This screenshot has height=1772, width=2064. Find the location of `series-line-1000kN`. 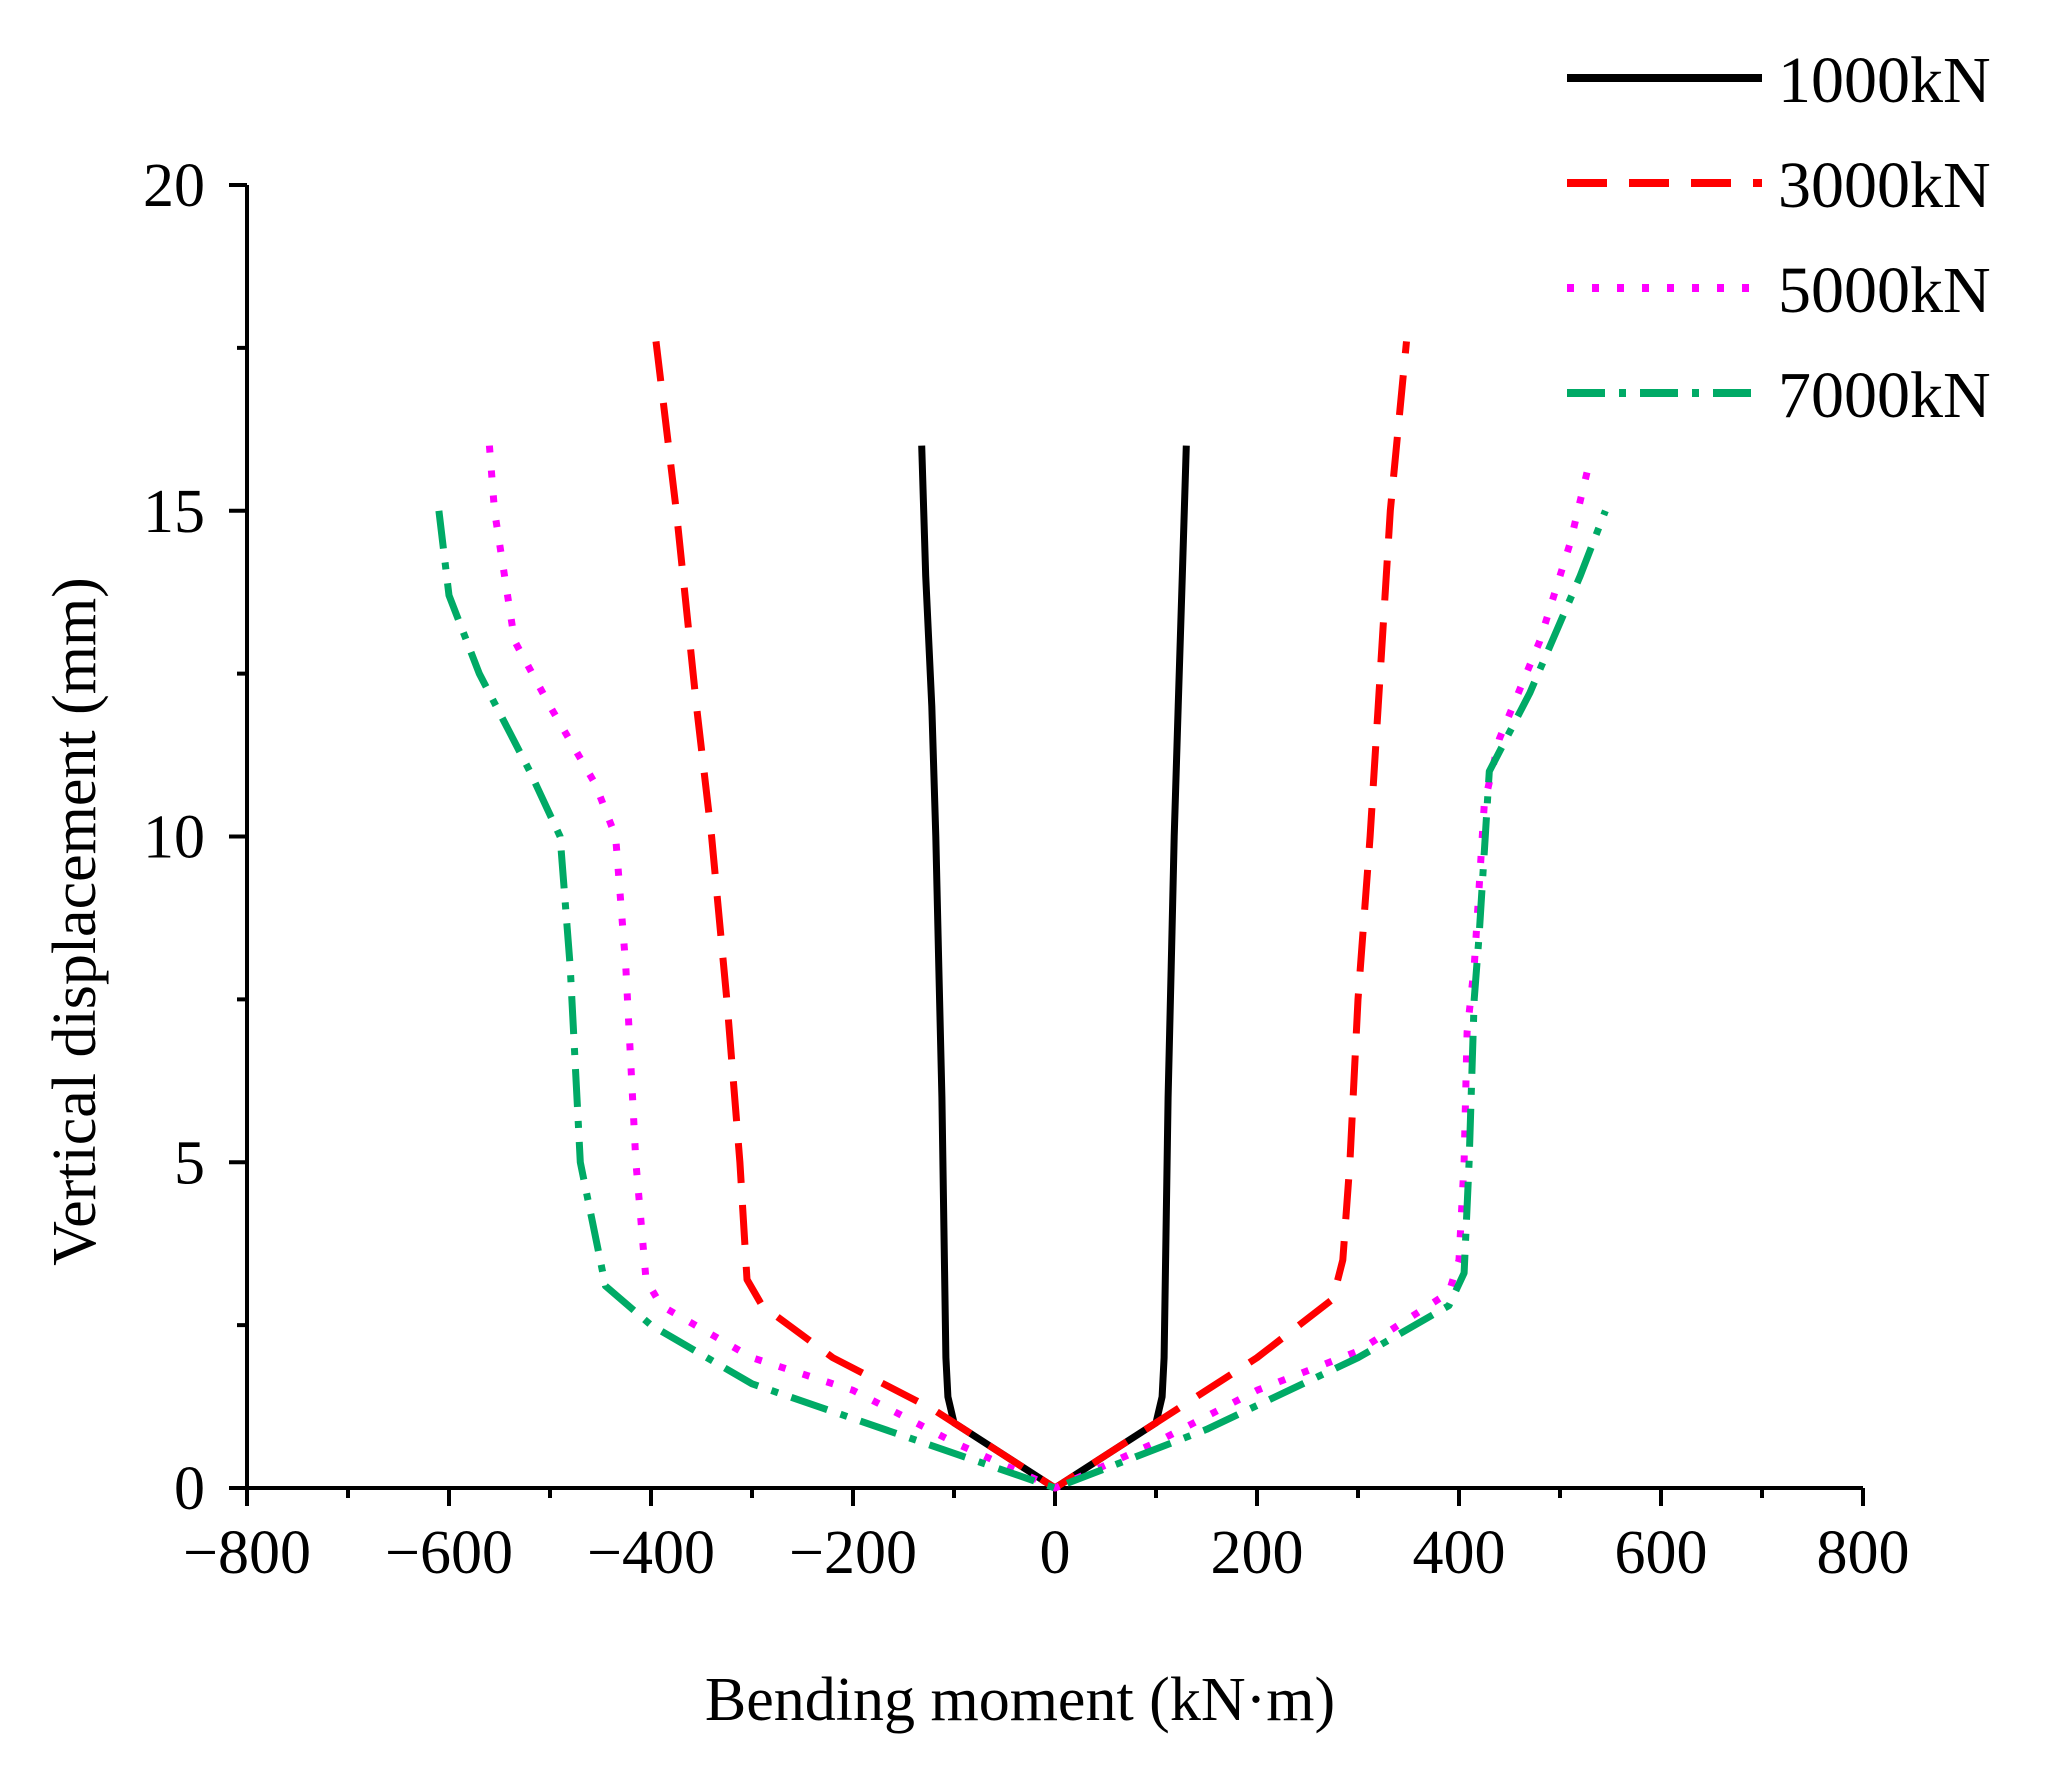

series-line-1000kN is located at coordinates (1054, 968).